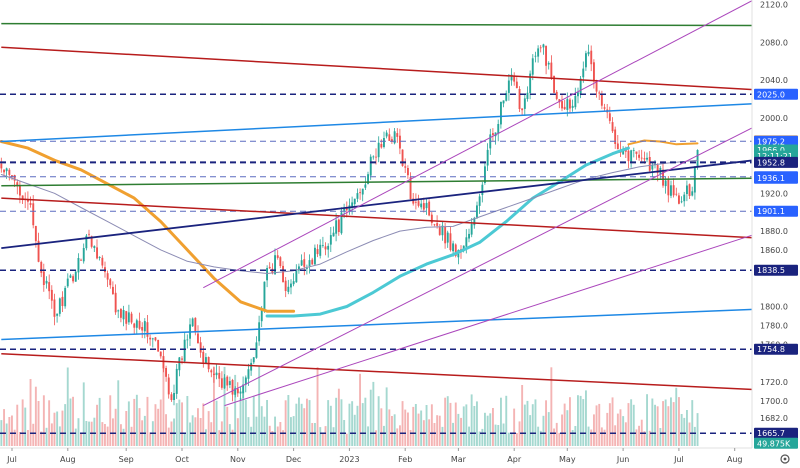 This screenshot has width=800, height=468. What do you see at coordinates (771, 150) in the screenshot?
I see `price-tag-label: 1966.0` at bounding box center [771, 150].